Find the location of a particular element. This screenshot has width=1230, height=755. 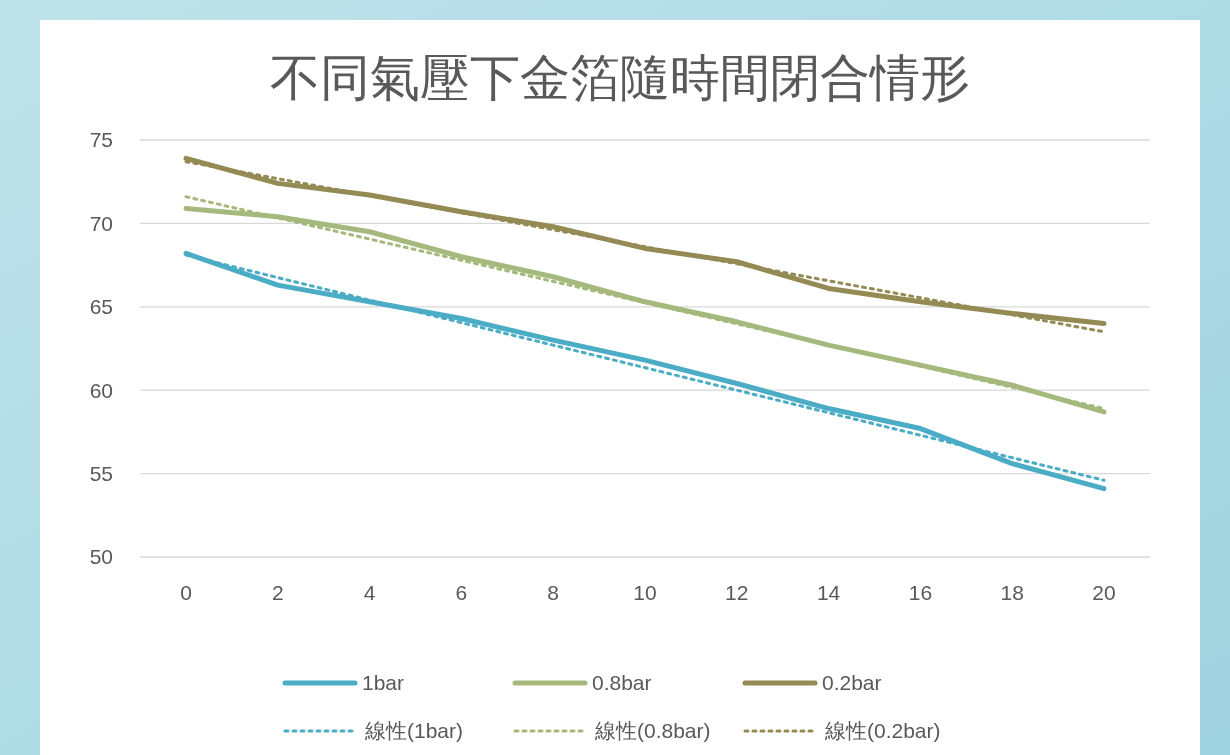

x-tick-label: 4 is located at coordinates (369, 592).